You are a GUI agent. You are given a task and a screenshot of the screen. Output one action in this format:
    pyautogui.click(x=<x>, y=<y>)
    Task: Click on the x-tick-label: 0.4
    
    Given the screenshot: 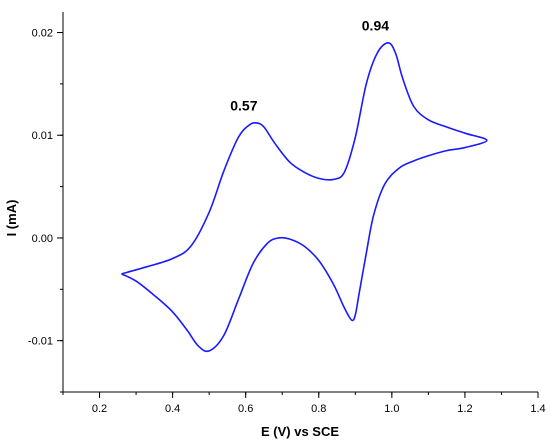 What is the action you would take?
    pyautogui.click(x=172, y=409)
    